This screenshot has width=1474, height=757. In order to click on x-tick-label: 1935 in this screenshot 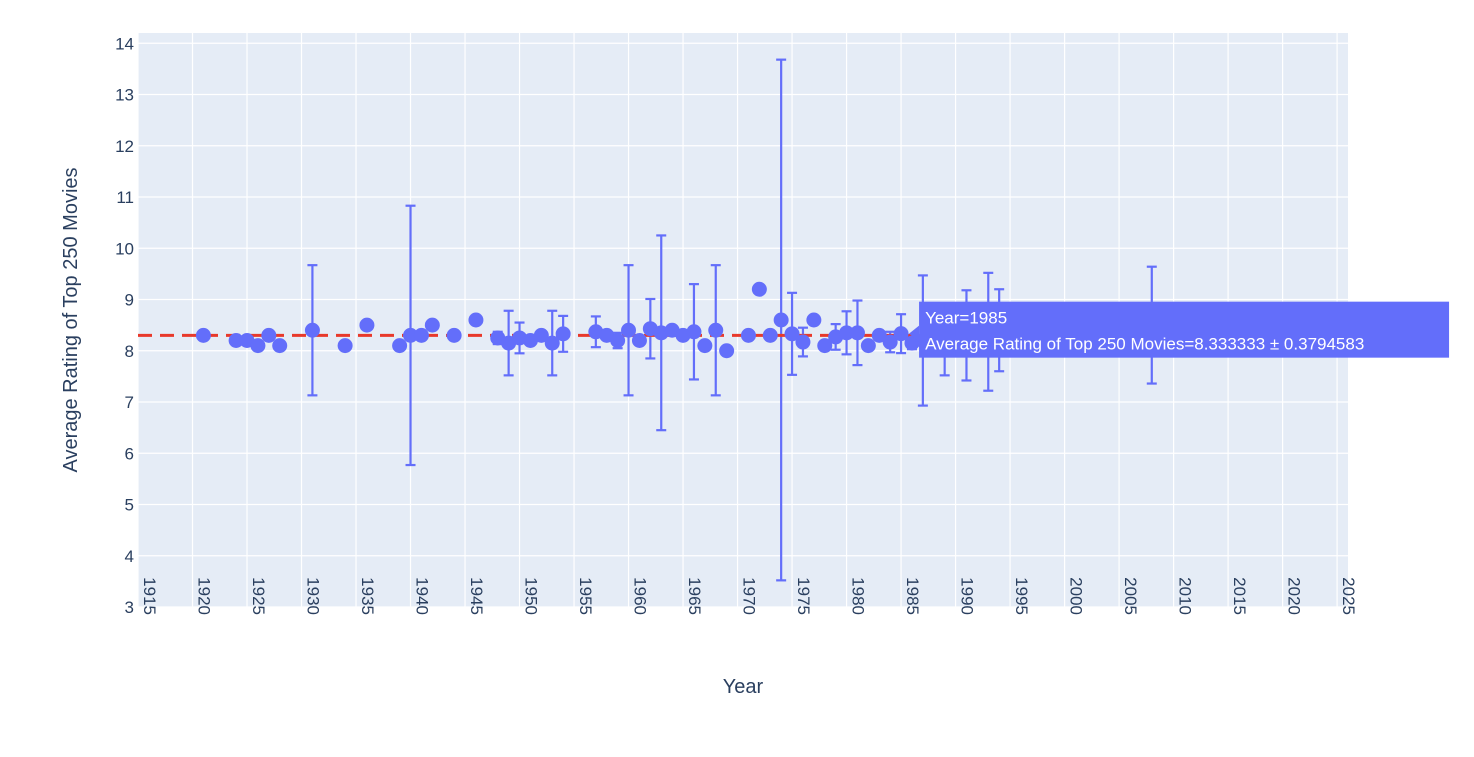, I will do `click(367, 596)`.